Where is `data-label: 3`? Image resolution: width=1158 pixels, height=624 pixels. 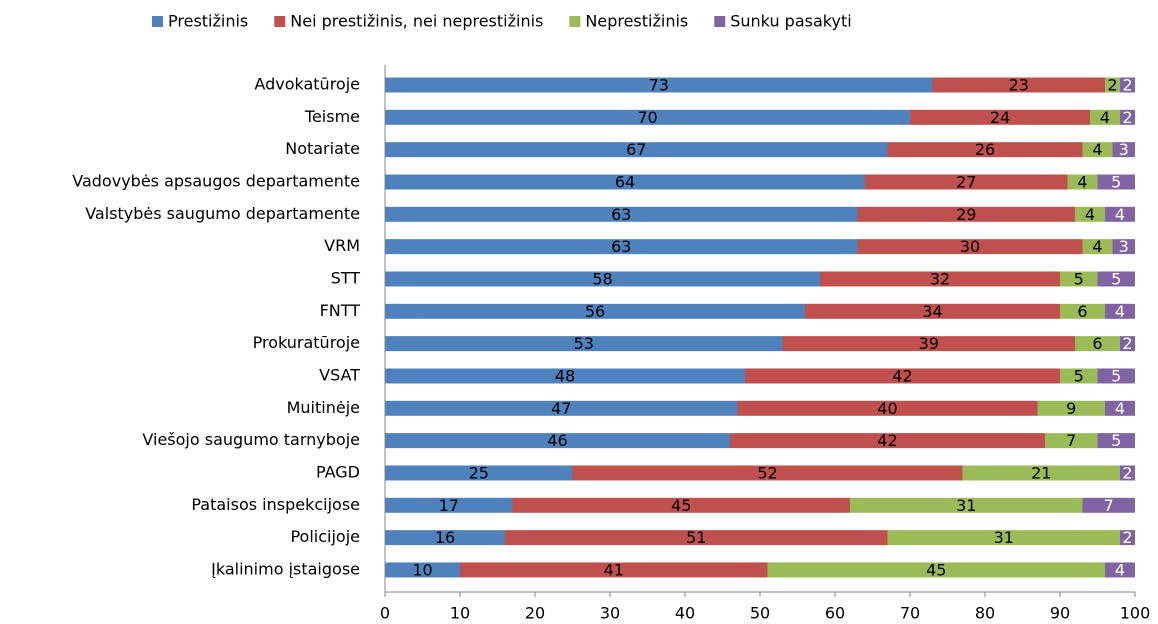 data-label: 3 is located at coordinates (1124, 149).